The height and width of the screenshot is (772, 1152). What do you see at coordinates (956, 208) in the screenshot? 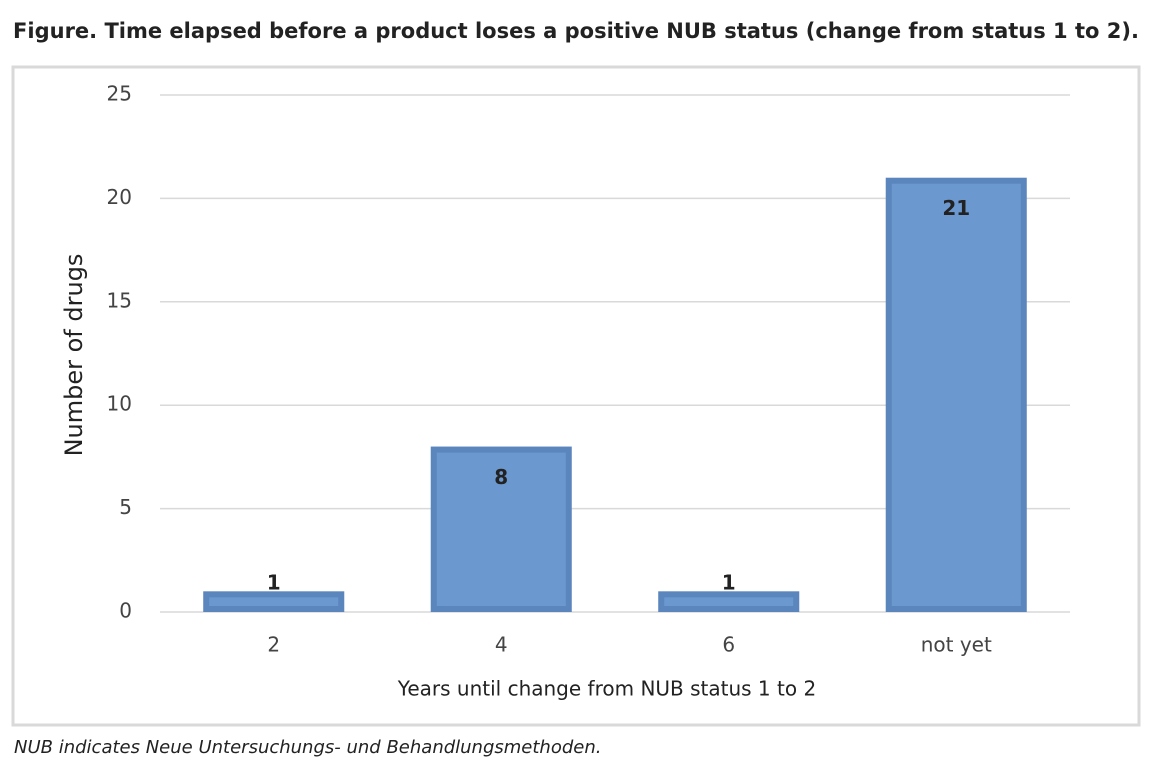
I see `data-label: 21` at bounding box center [956, 208].